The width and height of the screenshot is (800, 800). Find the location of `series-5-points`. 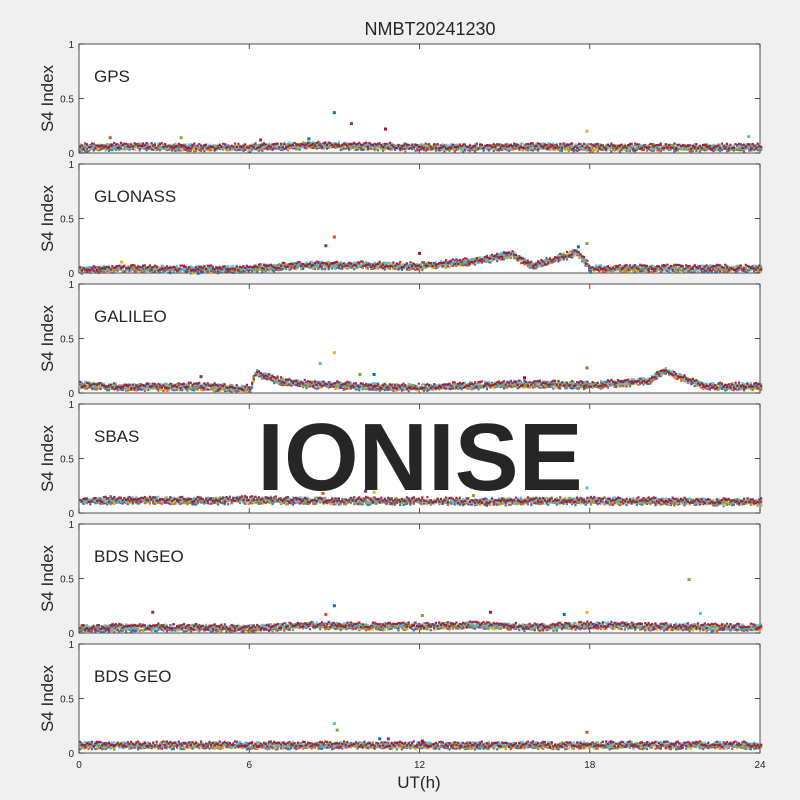

series-5-points is located at coordinates (421, 745).